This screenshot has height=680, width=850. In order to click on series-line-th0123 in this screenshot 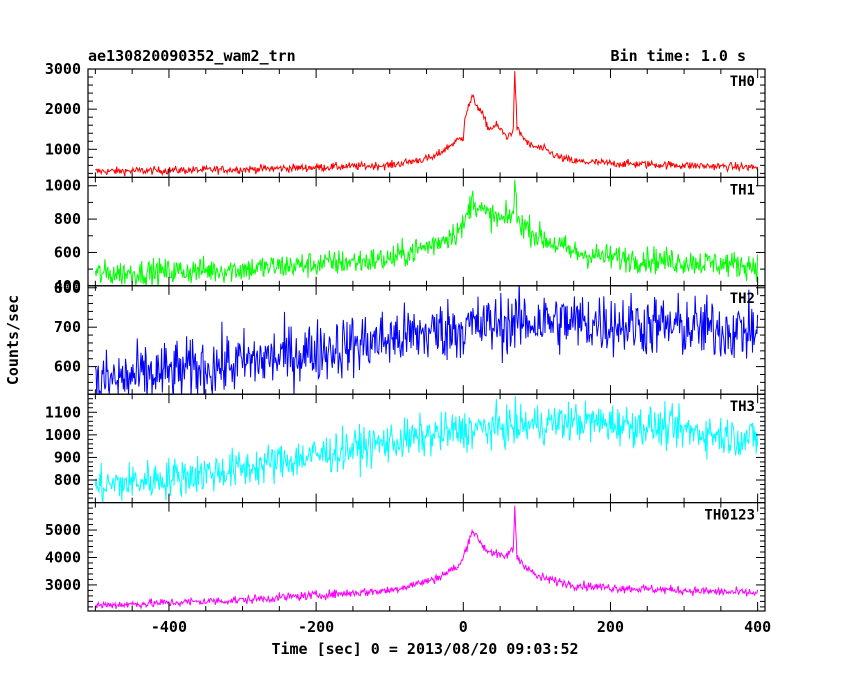, I will do `click(426, 557)`.